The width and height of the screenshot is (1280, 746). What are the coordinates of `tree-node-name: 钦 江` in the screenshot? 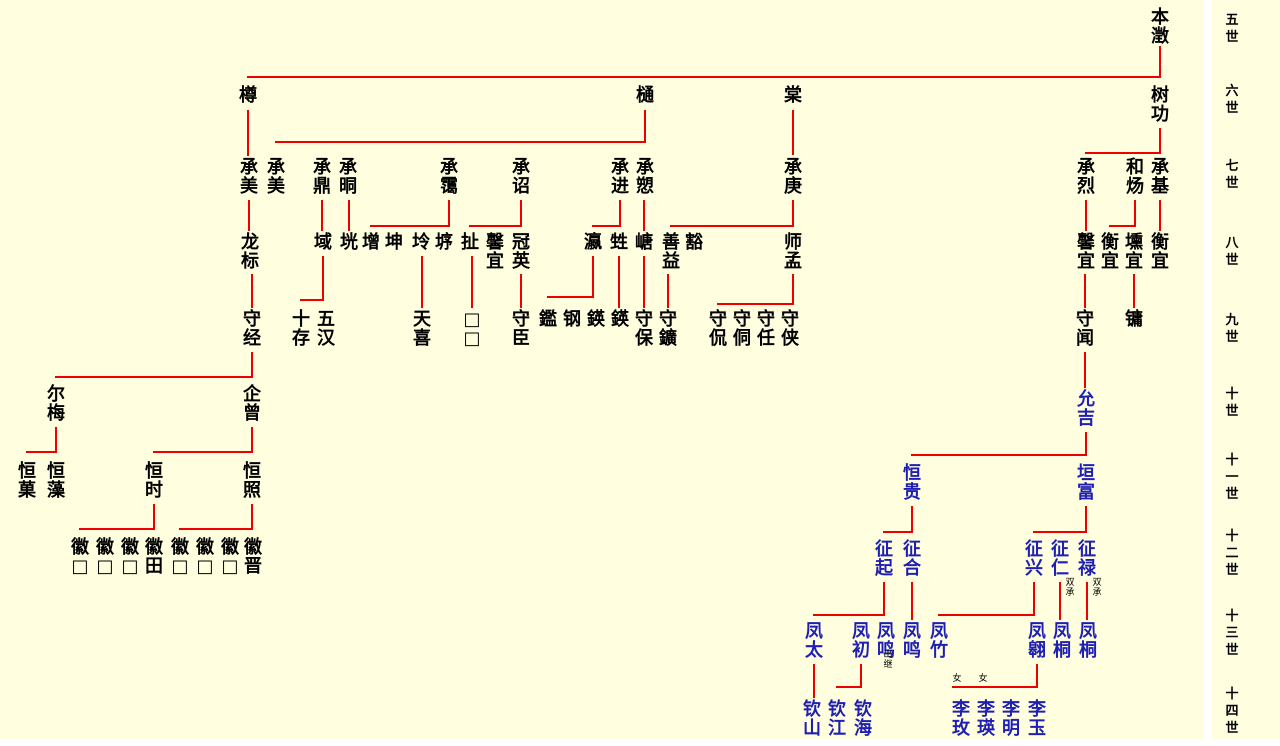 It's located at (837, 719).